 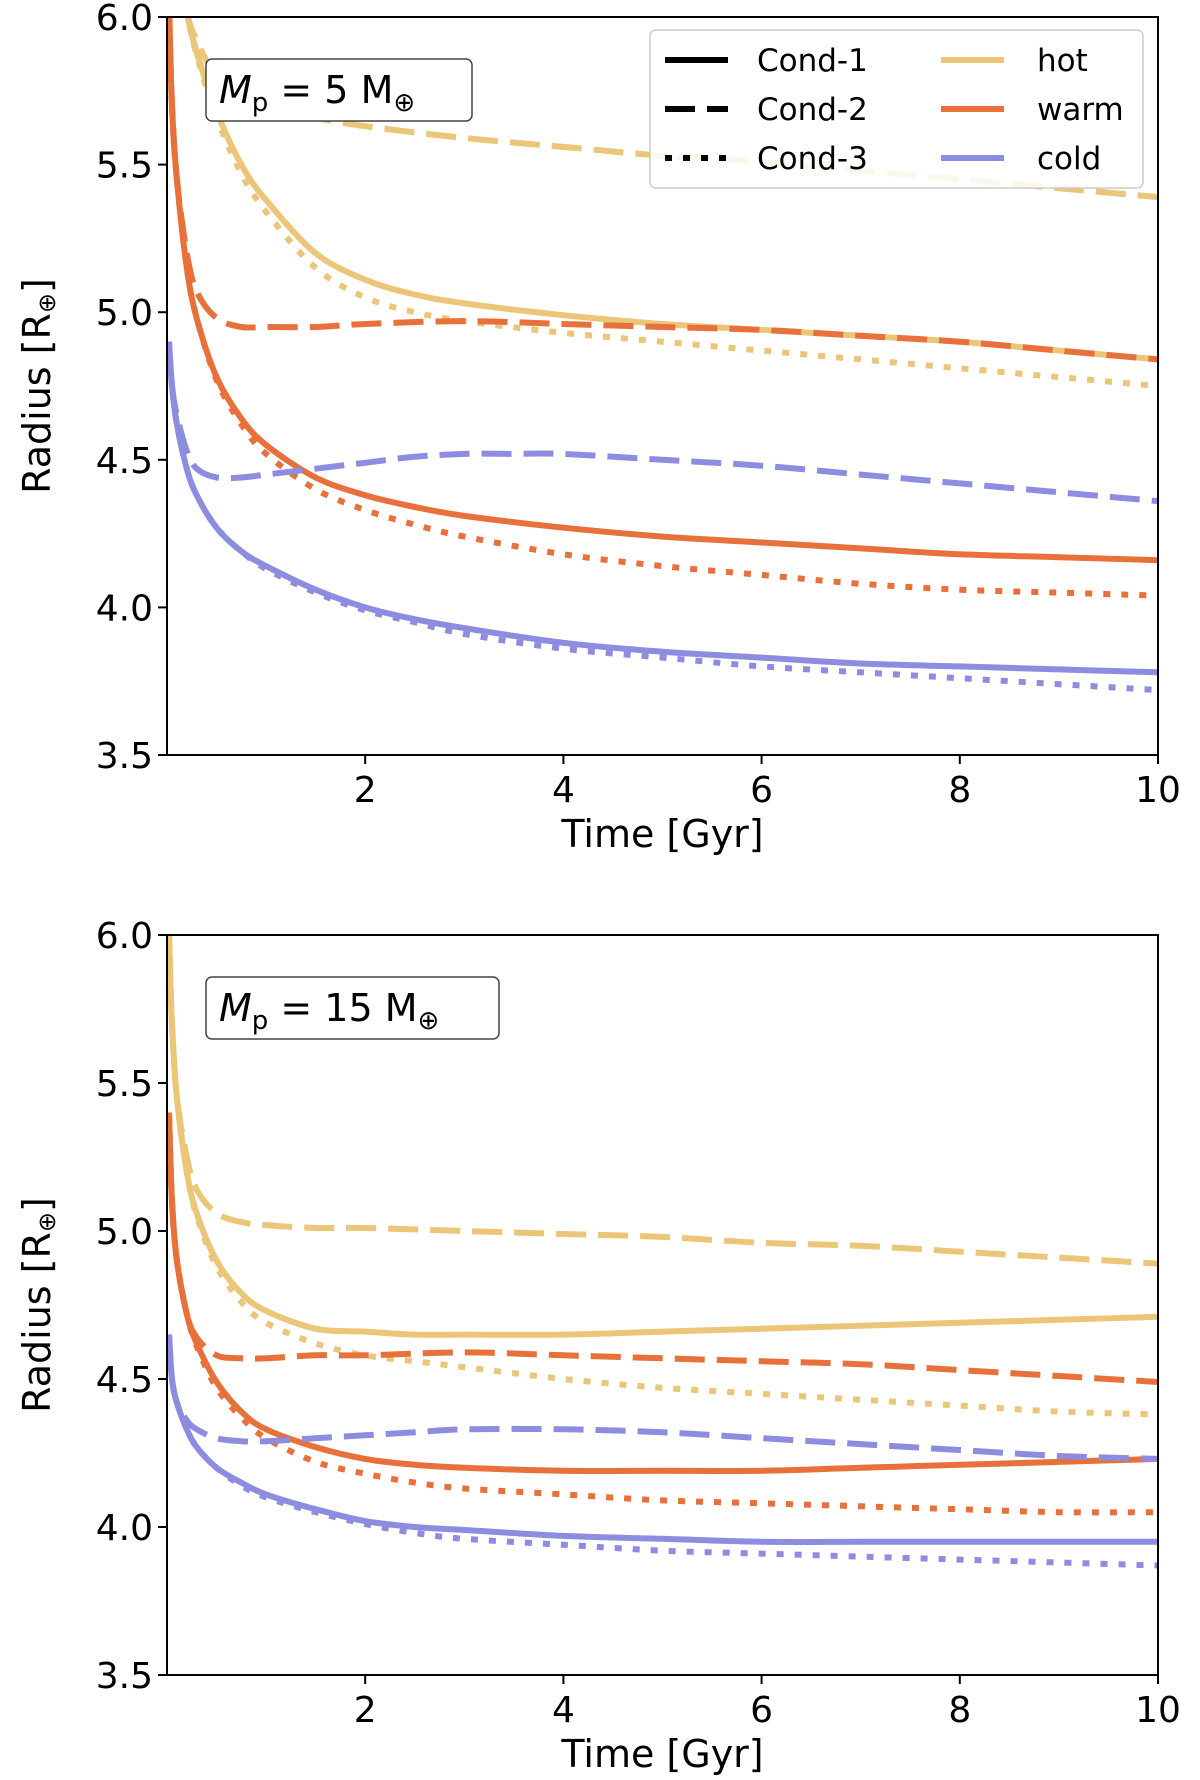 I want to click on legend-label-cold: cold, so click(x=1069, y=159).